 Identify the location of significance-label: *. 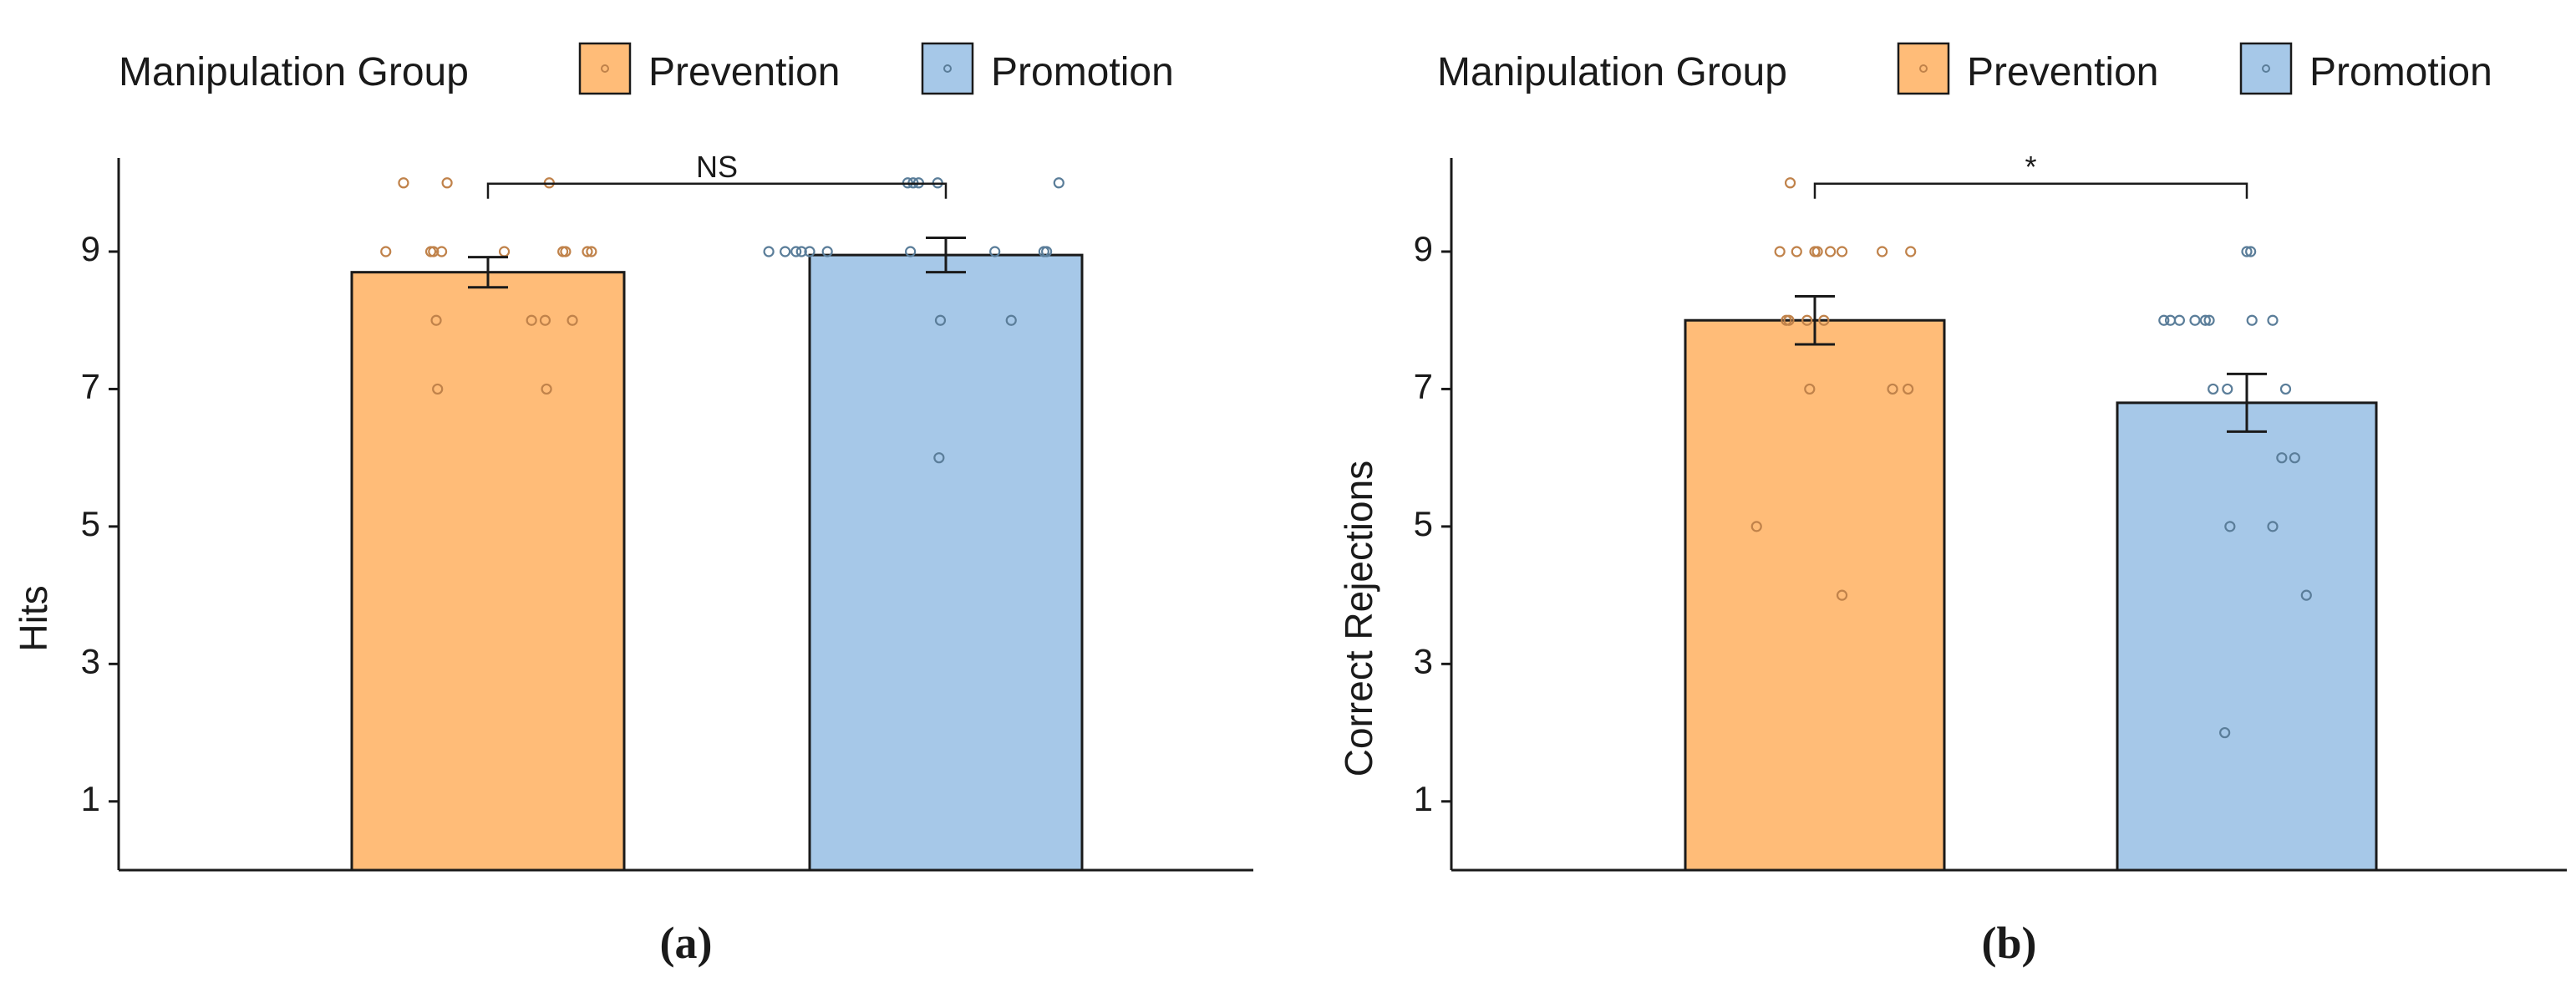
(2030, 167).